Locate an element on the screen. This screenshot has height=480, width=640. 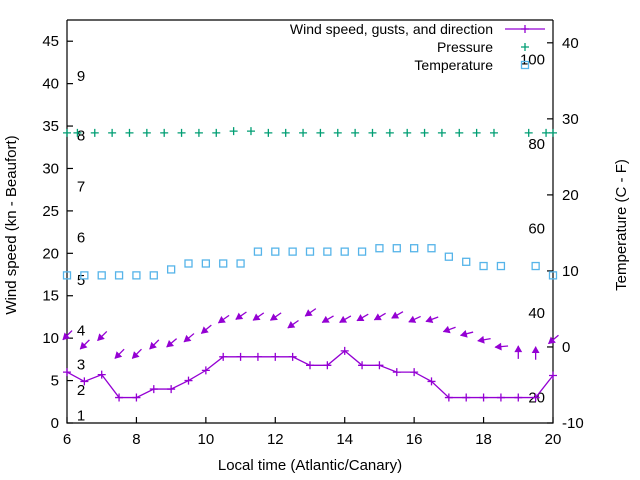
fahrenheit-label: 100 is located at coordinates (532, 60).